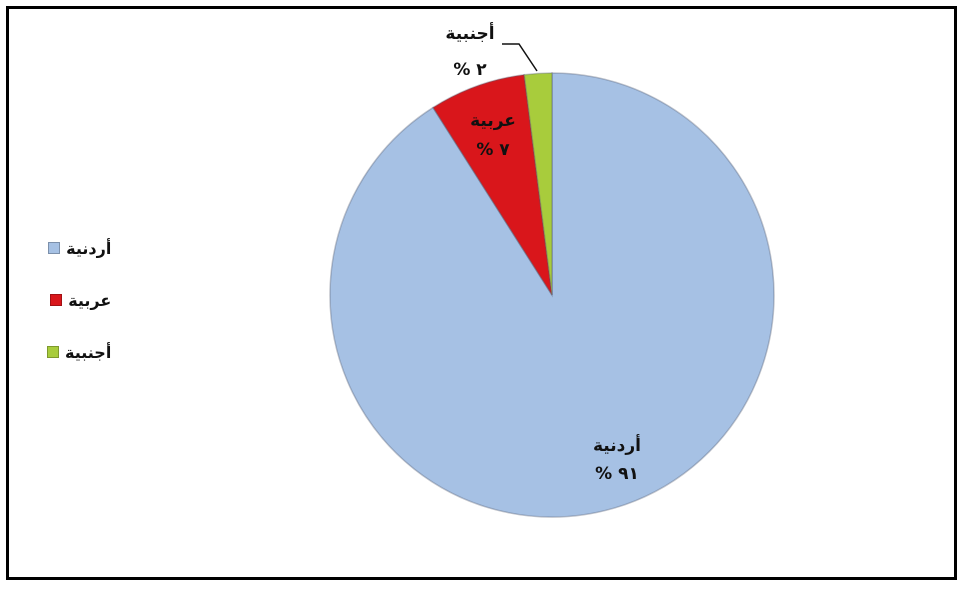  What do you see at coordinates (520, 57) in the screenshot?
I see `leader-line-foreign` at bounding box center [520, 57].